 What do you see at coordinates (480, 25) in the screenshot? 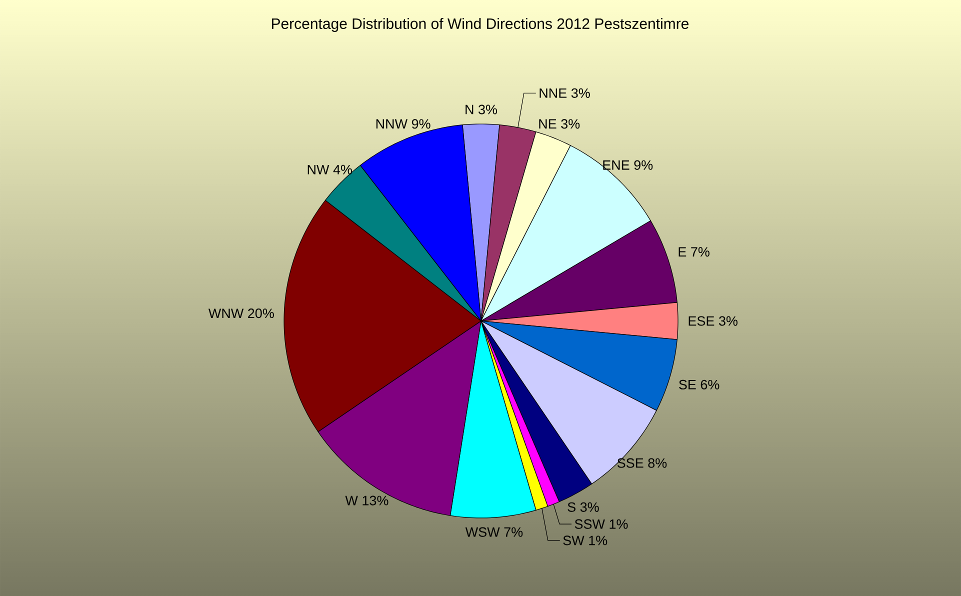
I see `chart-title: Percentage Distribution of Wind Directions 2012 Pestszentimre` at bounding box center [480, 25].